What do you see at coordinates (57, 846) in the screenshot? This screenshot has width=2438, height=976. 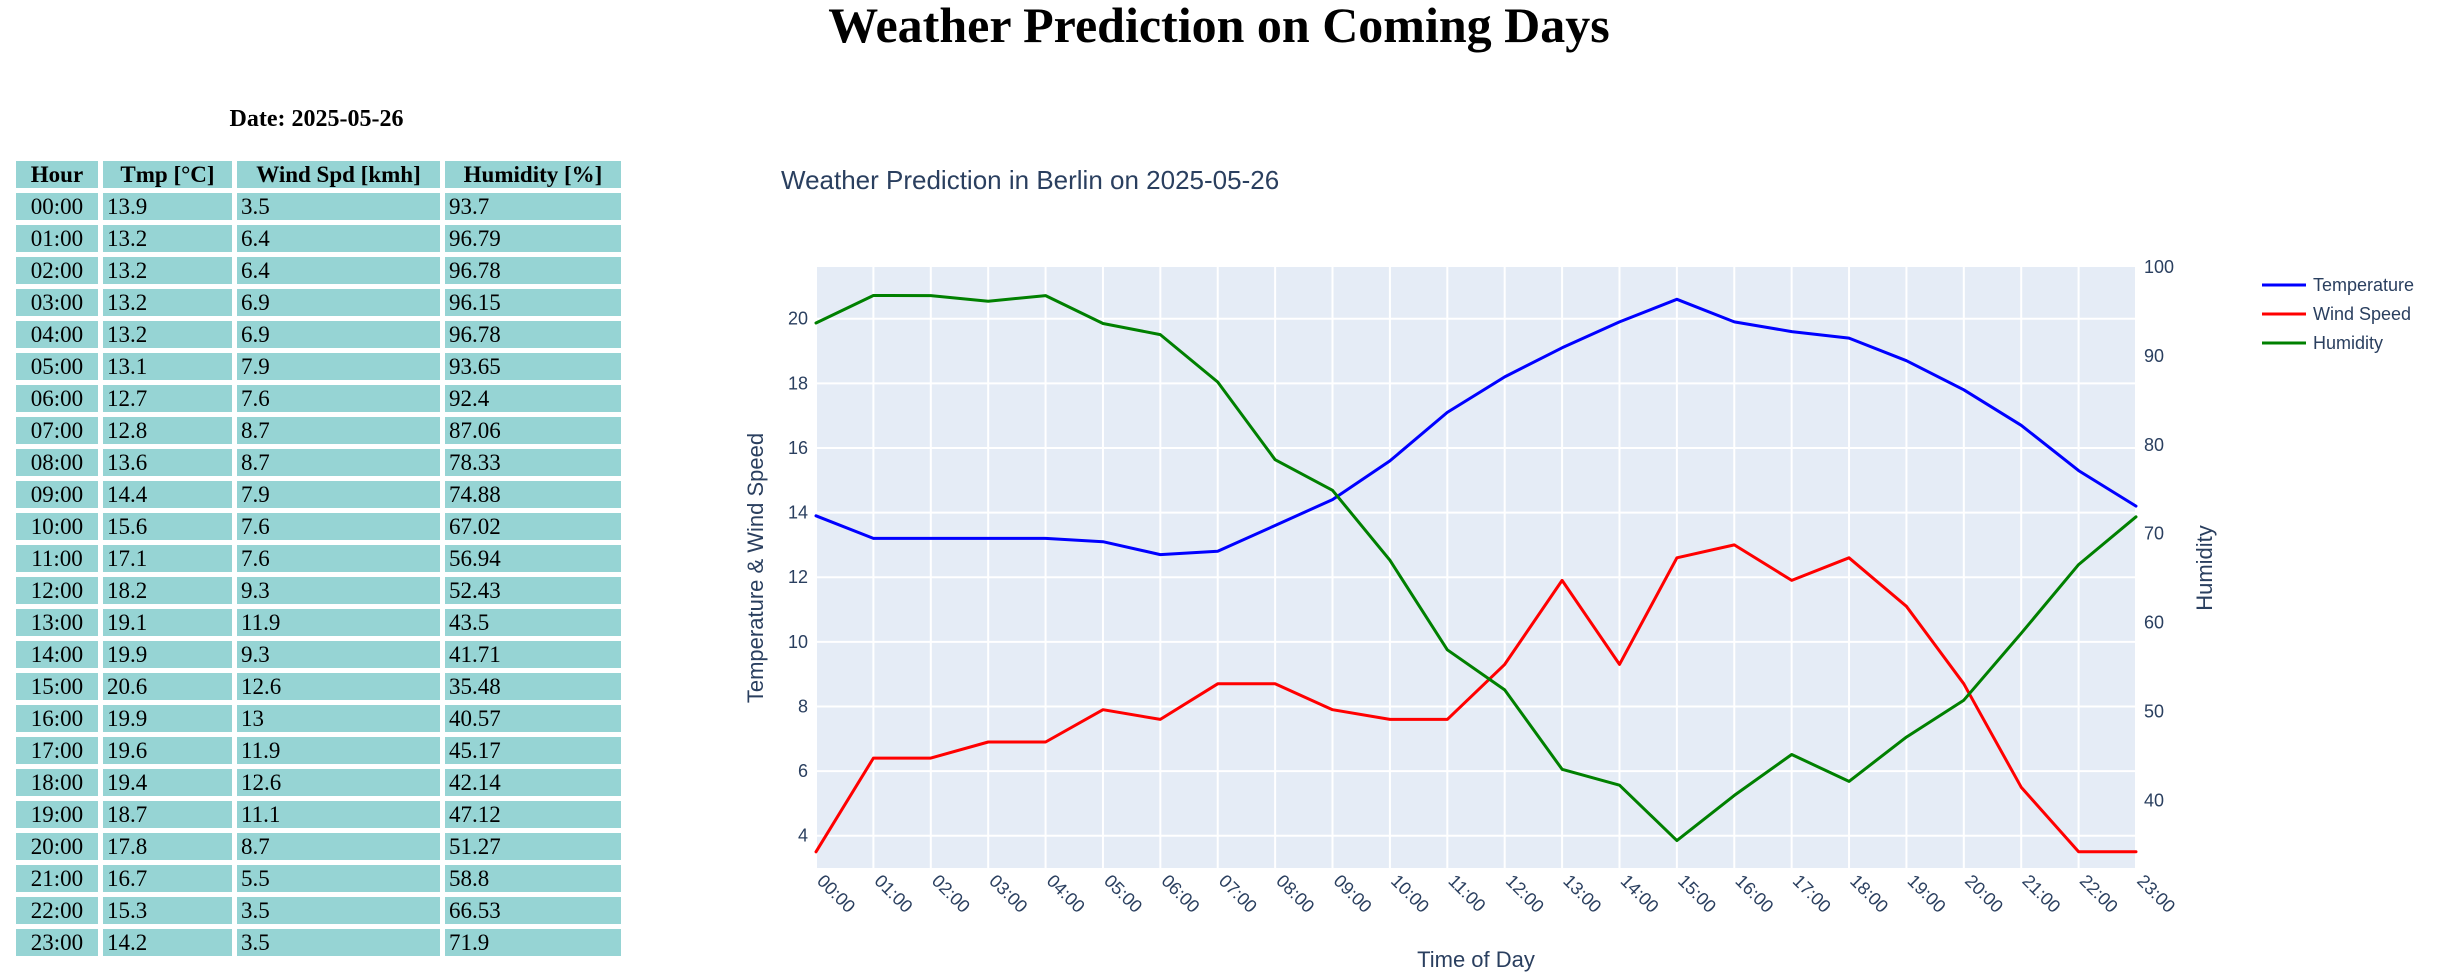 I see `cell-hour: 20:00` at bounding box center [57, 846].